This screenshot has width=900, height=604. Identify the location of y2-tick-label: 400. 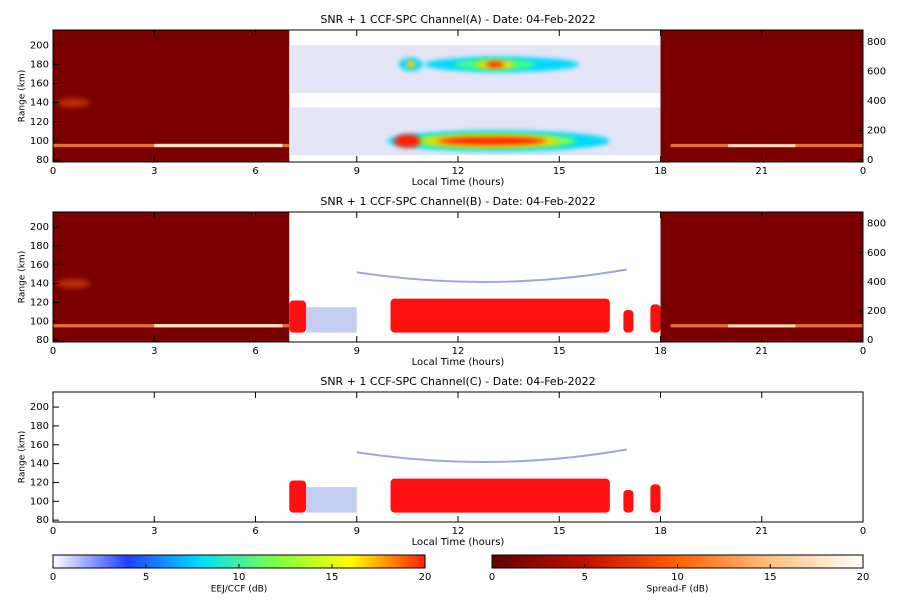
(876, 101).